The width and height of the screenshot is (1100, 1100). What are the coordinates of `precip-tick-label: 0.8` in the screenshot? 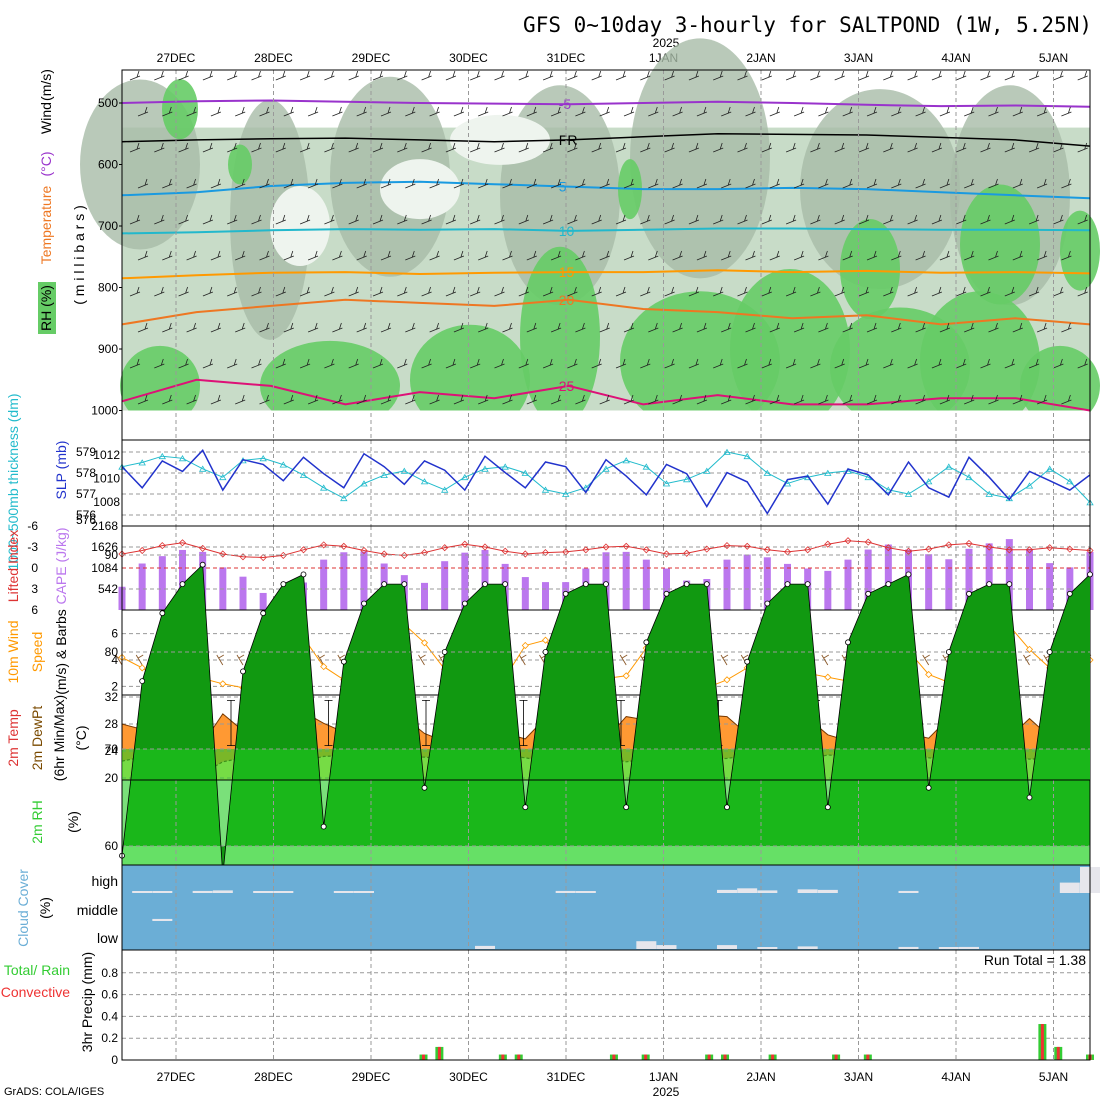 It's located at (109, 973).